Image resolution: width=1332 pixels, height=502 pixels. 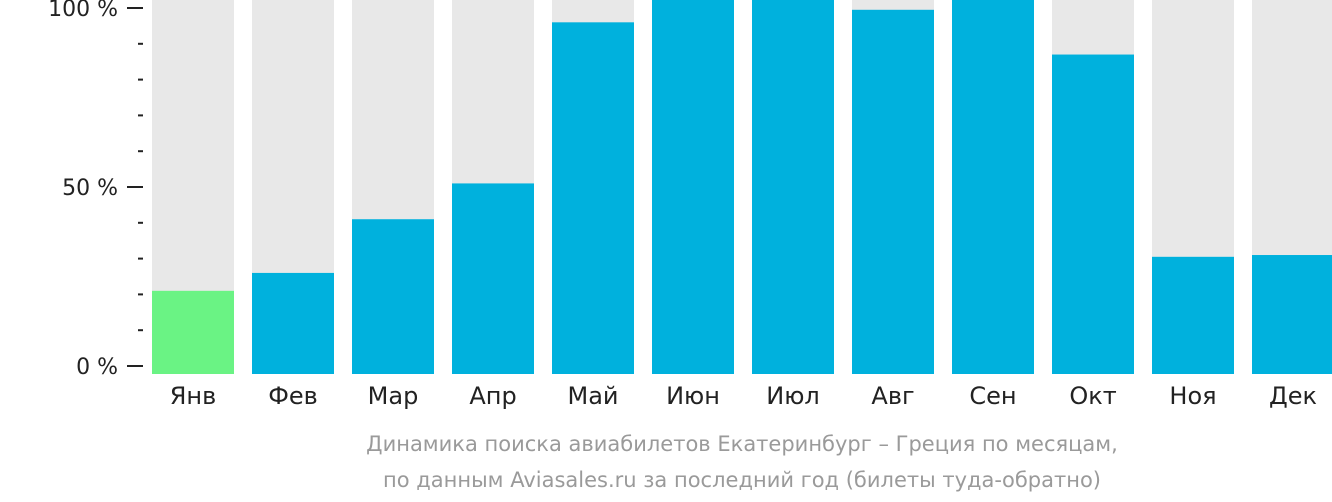 I want to click on bar-Ноя, so click(x=1193, y=315).